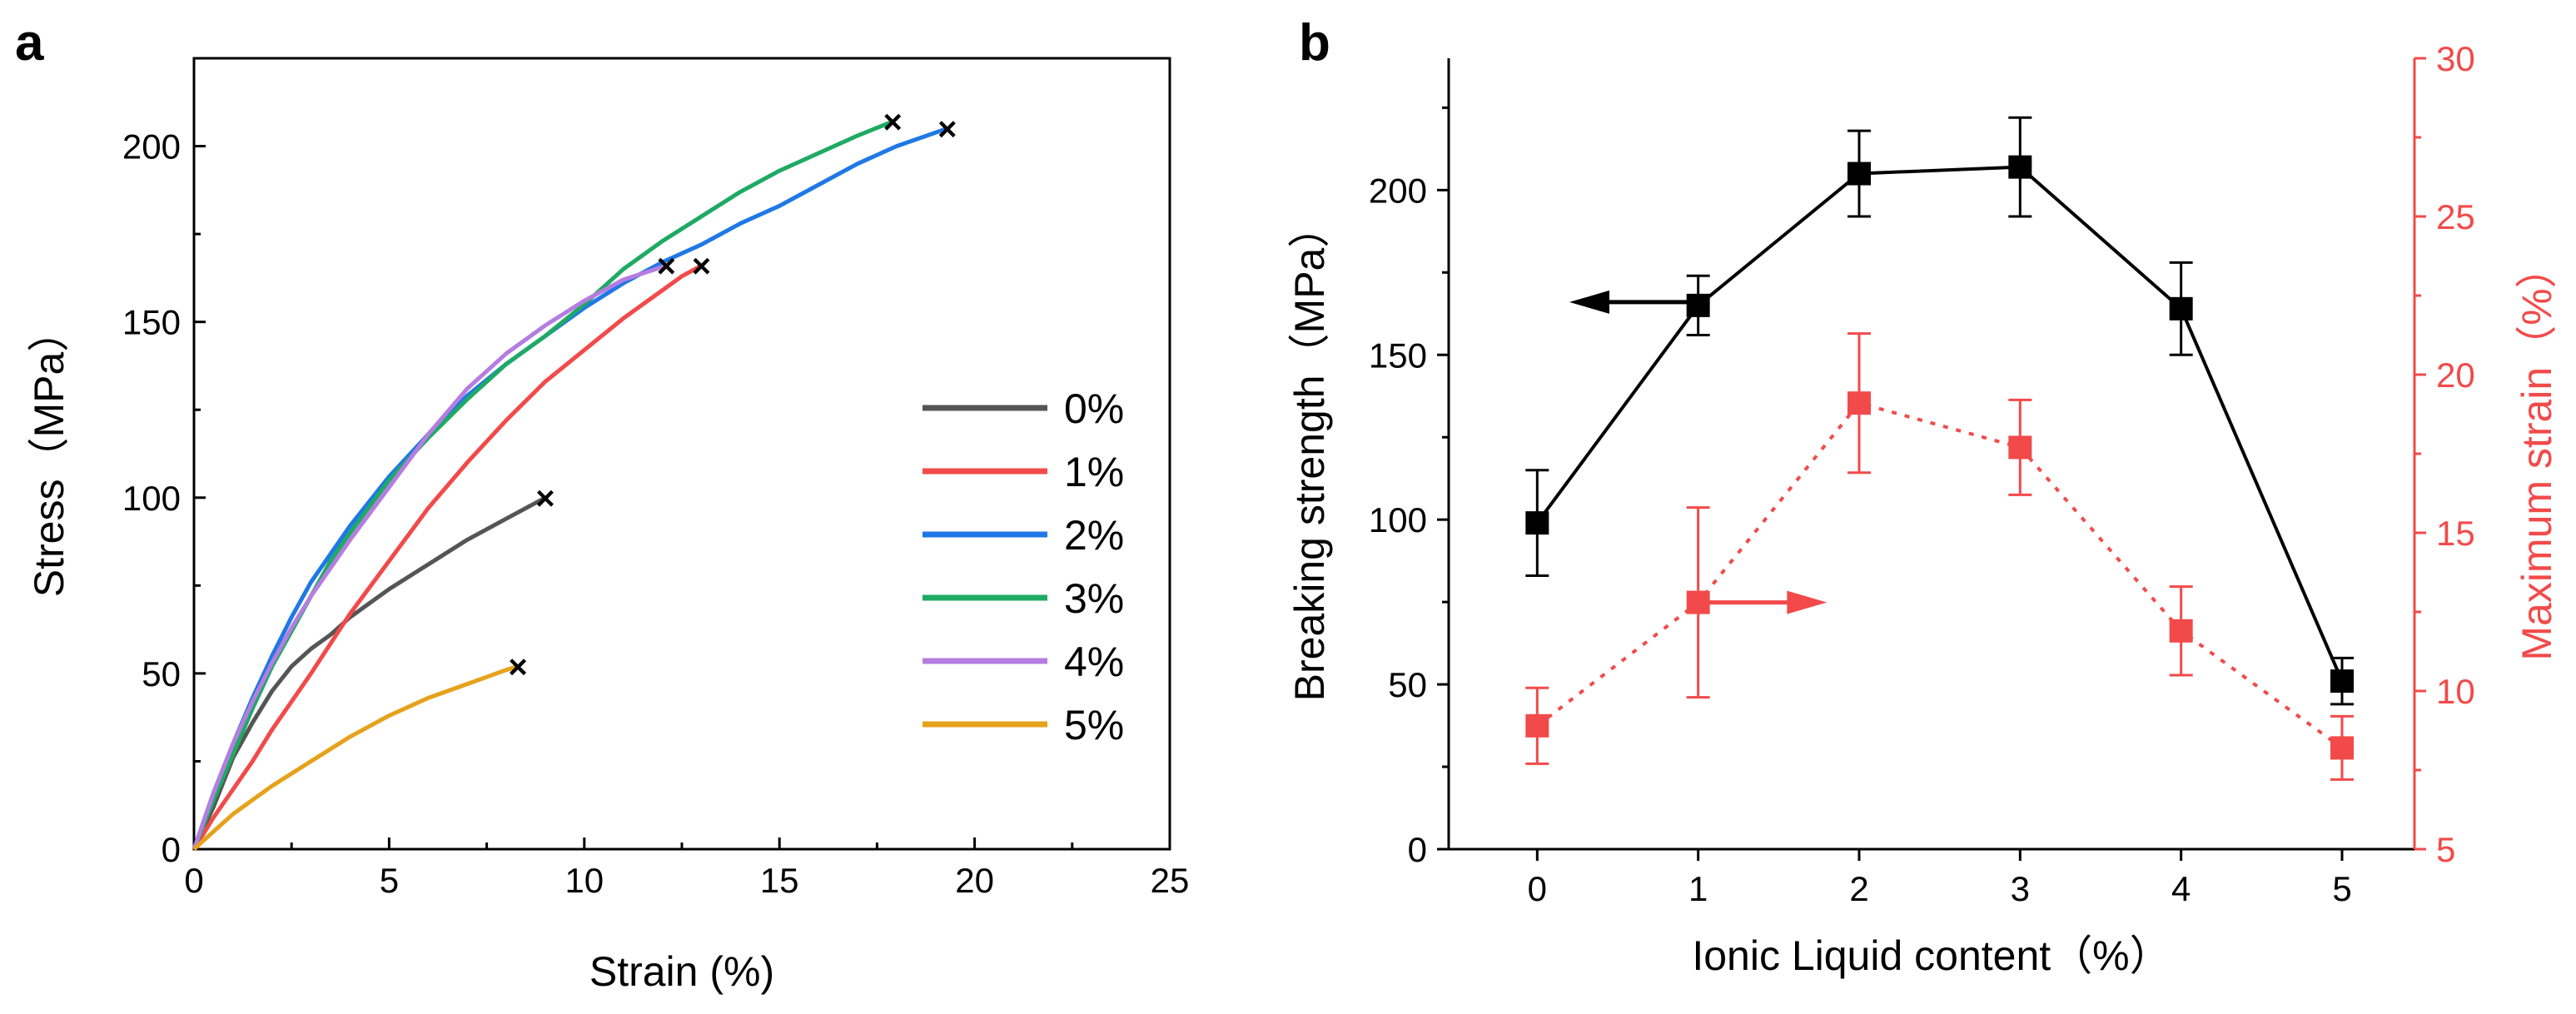 The image size is (2576, 1014). I want to click on y-tick-label-a: 0, so click(171, 849).